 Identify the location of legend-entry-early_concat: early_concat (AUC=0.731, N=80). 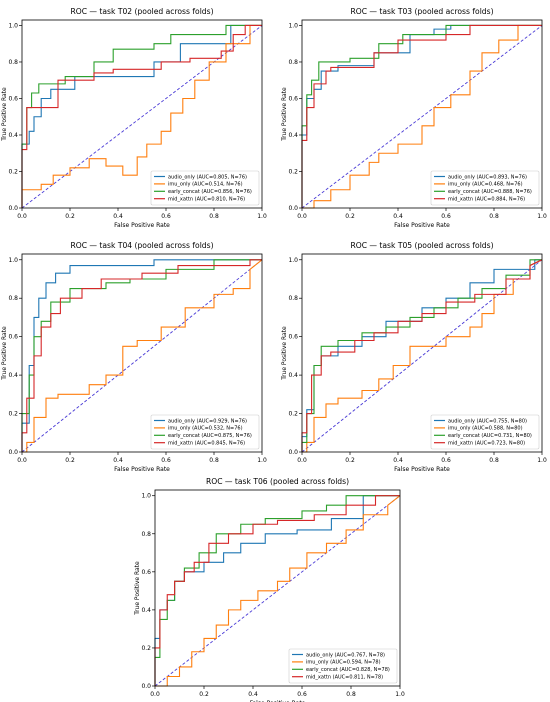
(490, 436).